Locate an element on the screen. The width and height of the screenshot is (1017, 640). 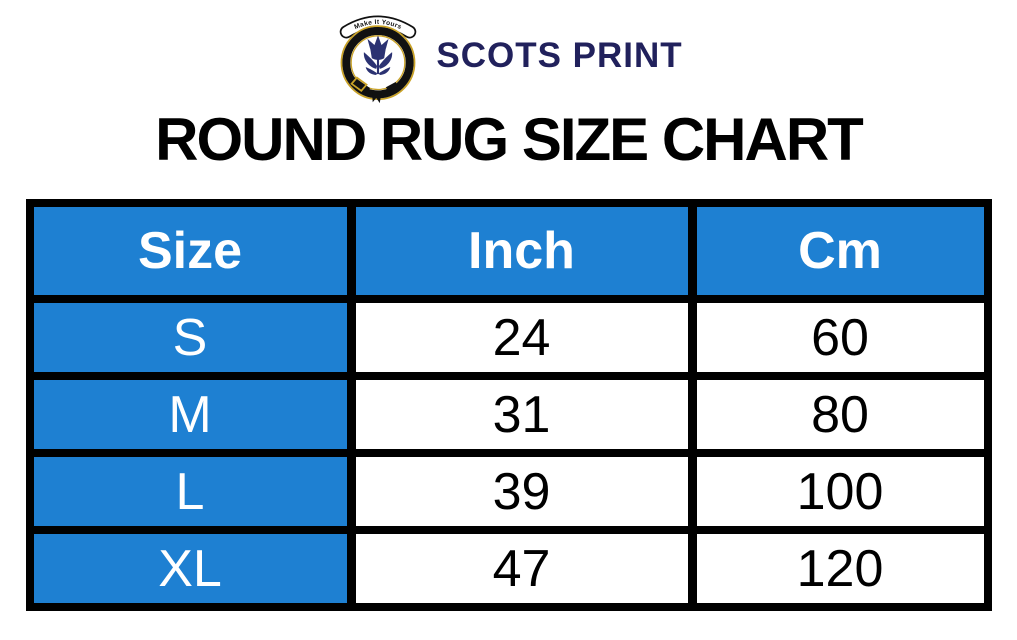
row-l-cm-cell: 100 is located at coordinates (840, 491).